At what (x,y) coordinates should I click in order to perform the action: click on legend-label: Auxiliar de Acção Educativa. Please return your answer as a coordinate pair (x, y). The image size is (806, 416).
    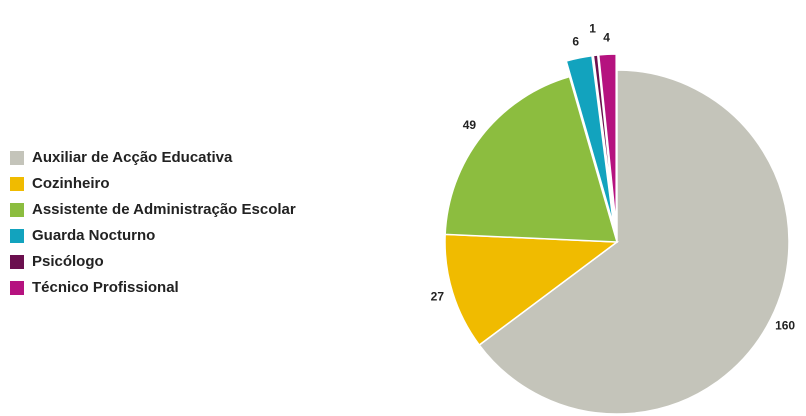
    Looking at the image, I should click on (132, 157).